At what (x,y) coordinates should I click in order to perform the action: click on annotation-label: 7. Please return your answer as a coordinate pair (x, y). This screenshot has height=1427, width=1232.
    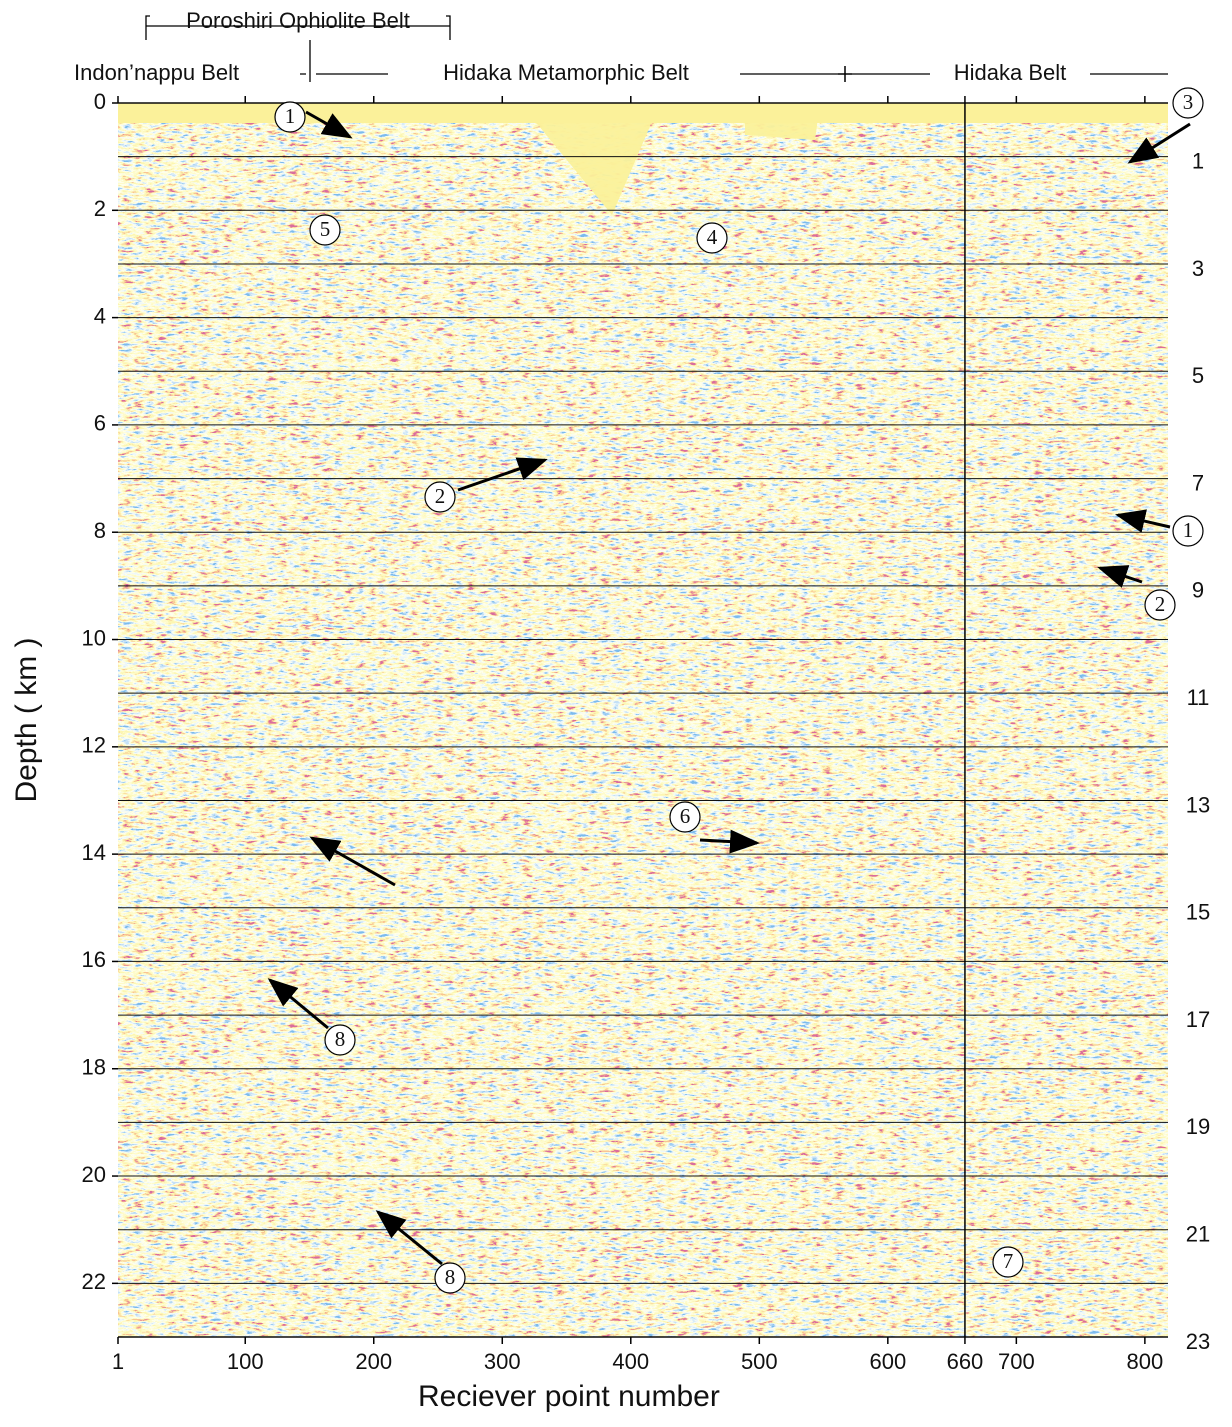
    Looking at the image, I should click on (1008, 1261).